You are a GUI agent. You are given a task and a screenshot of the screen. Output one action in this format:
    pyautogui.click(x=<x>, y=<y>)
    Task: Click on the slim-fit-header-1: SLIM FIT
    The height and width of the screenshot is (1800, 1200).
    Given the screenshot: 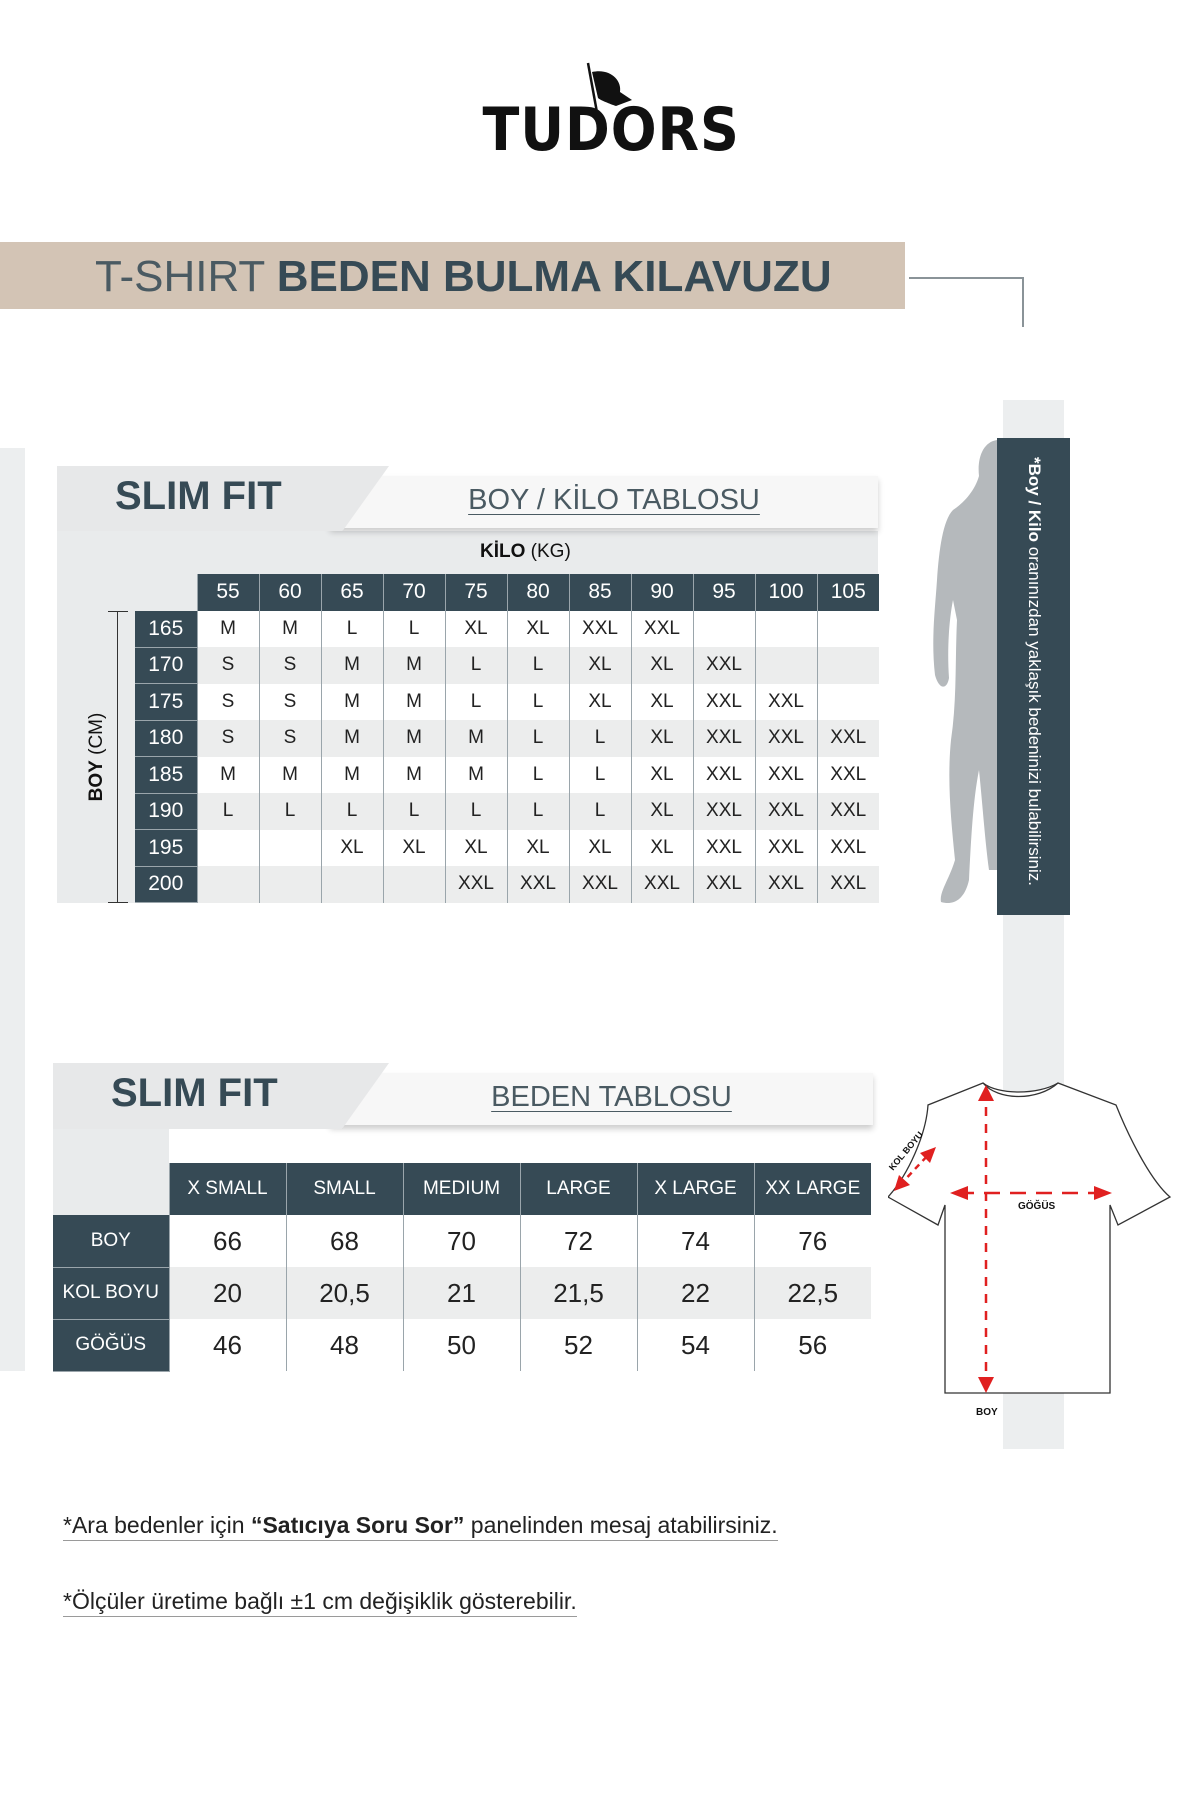 What is the action you would take?
    pyautogui.click(x=223, y=498)
    